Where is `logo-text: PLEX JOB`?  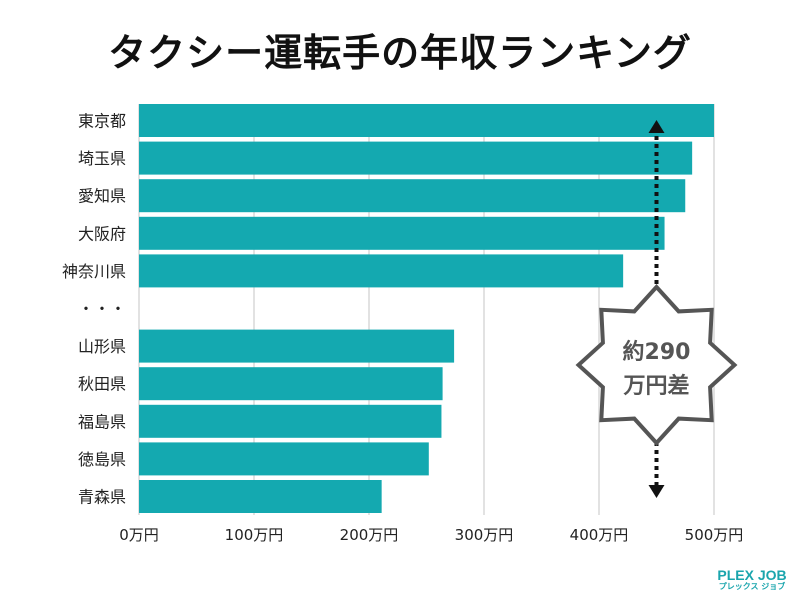
logo-text: PLEX JOB is located at coordinates (752, 575).